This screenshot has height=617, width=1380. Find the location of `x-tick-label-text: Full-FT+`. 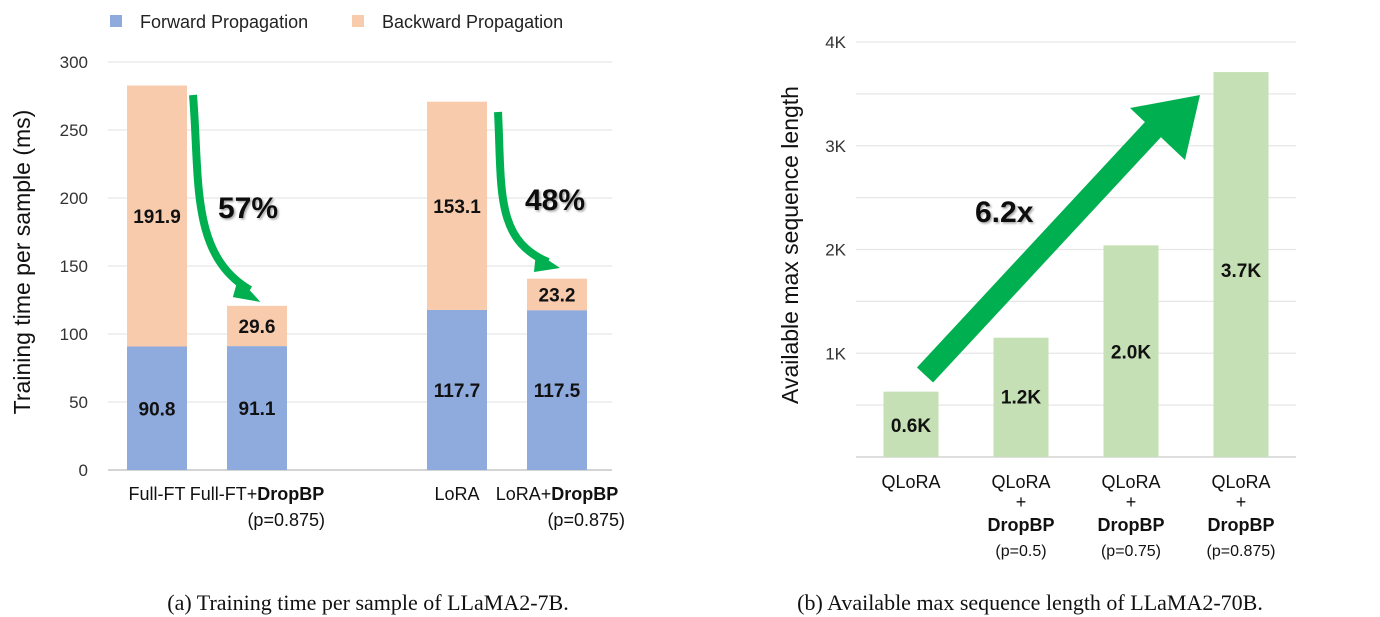

x-tick-label-text: Full-FT+ is located at coordinates (224, 494).